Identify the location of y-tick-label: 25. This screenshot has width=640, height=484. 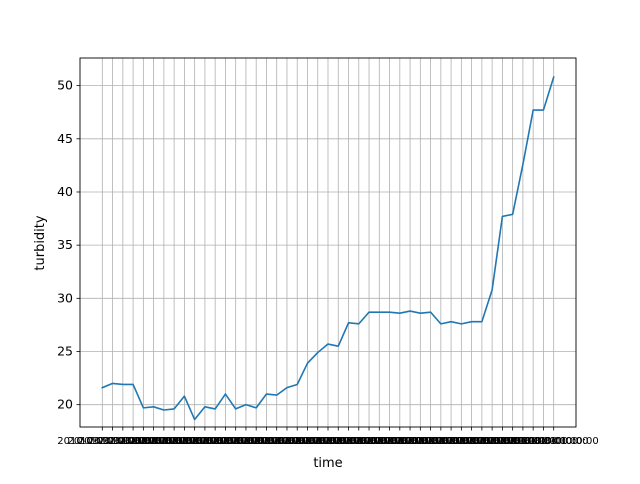
(65, 350).